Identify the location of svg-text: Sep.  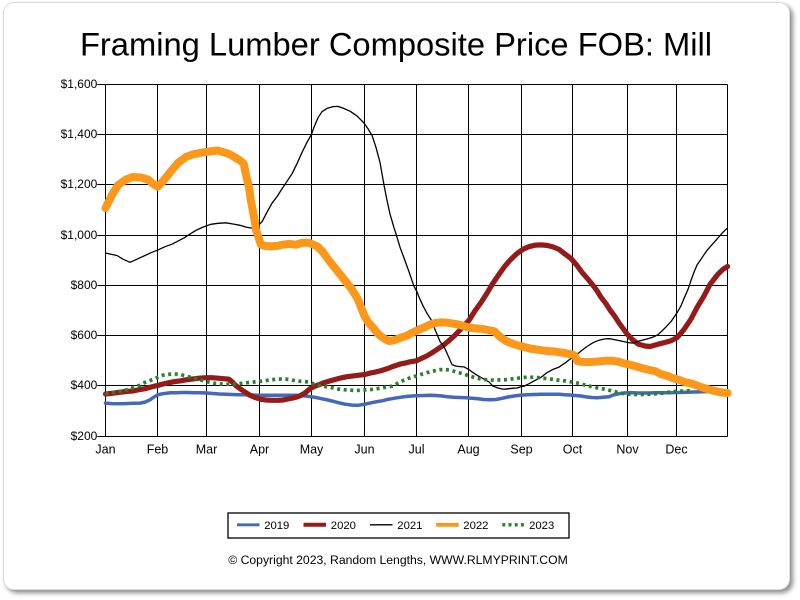
(521, 450).